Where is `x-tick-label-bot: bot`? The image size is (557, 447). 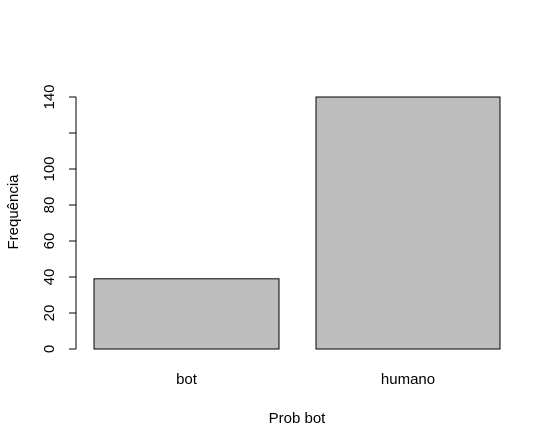
x-tick-label-bot: bot is located at coordinates (187, 379).